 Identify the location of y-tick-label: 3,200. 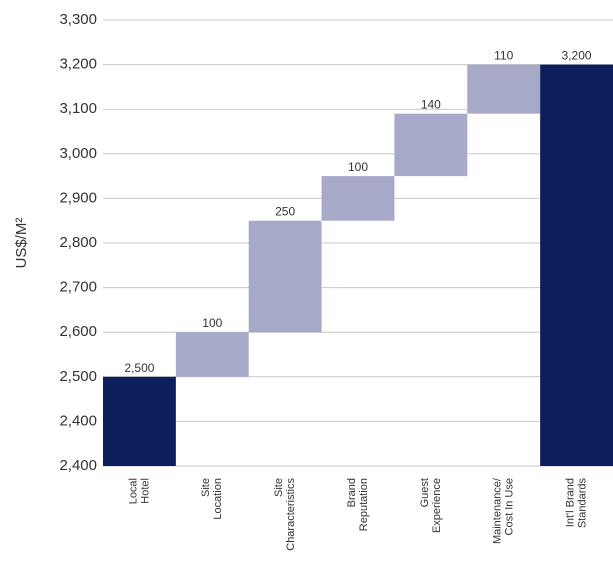
(78, 64).